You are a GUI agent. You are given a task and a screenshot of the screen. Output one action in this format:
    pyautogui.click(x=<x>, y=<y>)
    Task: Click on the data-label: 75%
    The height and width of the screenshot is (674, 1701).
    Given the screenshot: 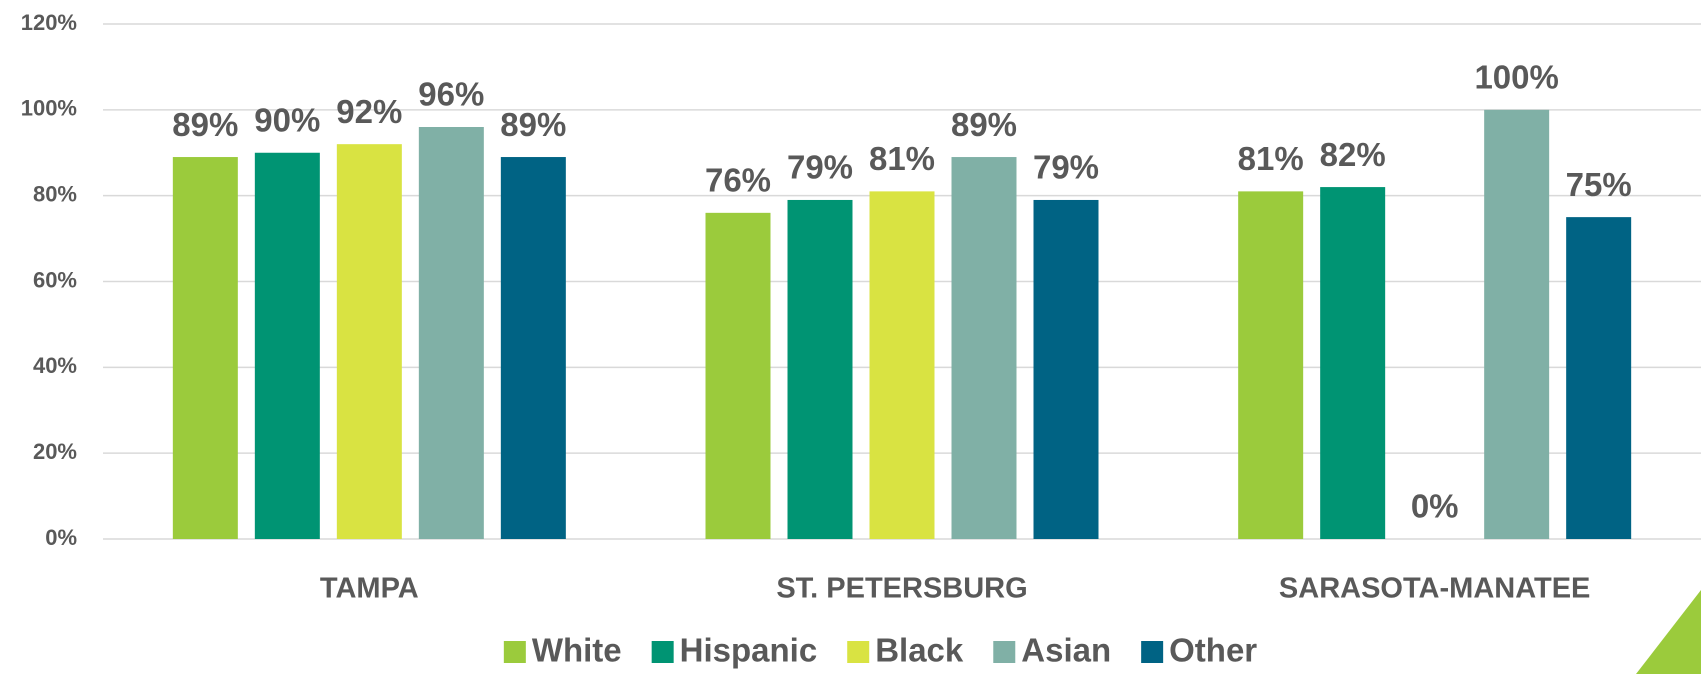 What is the action you would take?
    pyautogui.click(x=1599, y=184)
    